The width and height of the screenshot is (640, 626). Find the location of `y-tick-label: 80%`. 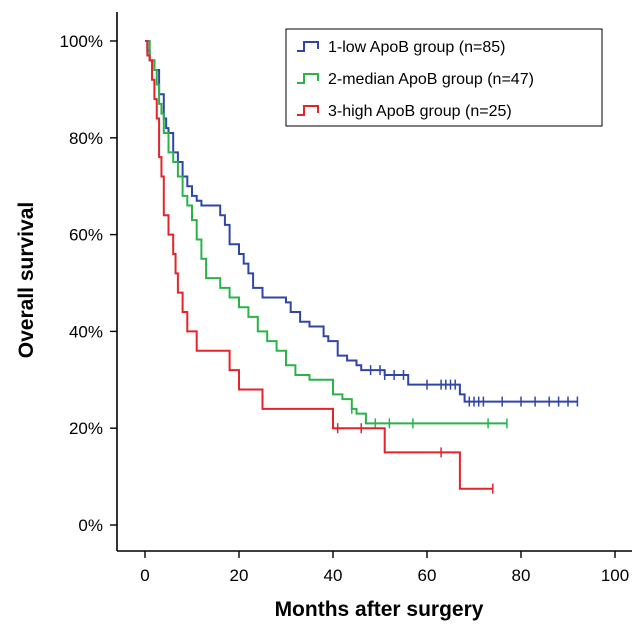

y-tick-label: 80% is located at coordinates (86, 138).